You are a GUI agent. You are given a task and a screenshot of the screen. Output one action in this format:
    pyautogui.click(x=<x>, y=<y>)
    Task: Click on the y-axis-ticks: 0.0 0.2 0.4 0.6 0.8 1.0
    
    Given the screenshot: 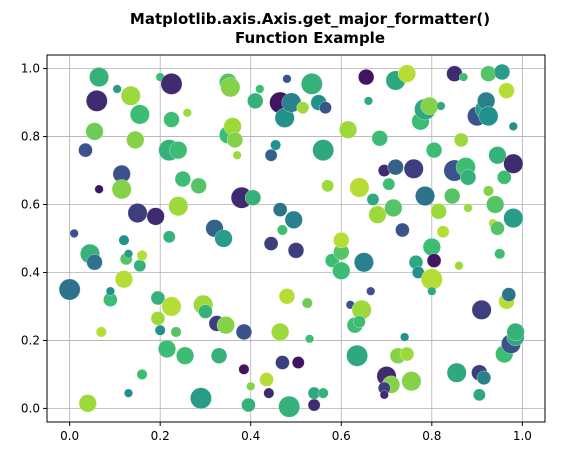 What is the action you would take?
    pyautogui.click(x=34, y=238)
    